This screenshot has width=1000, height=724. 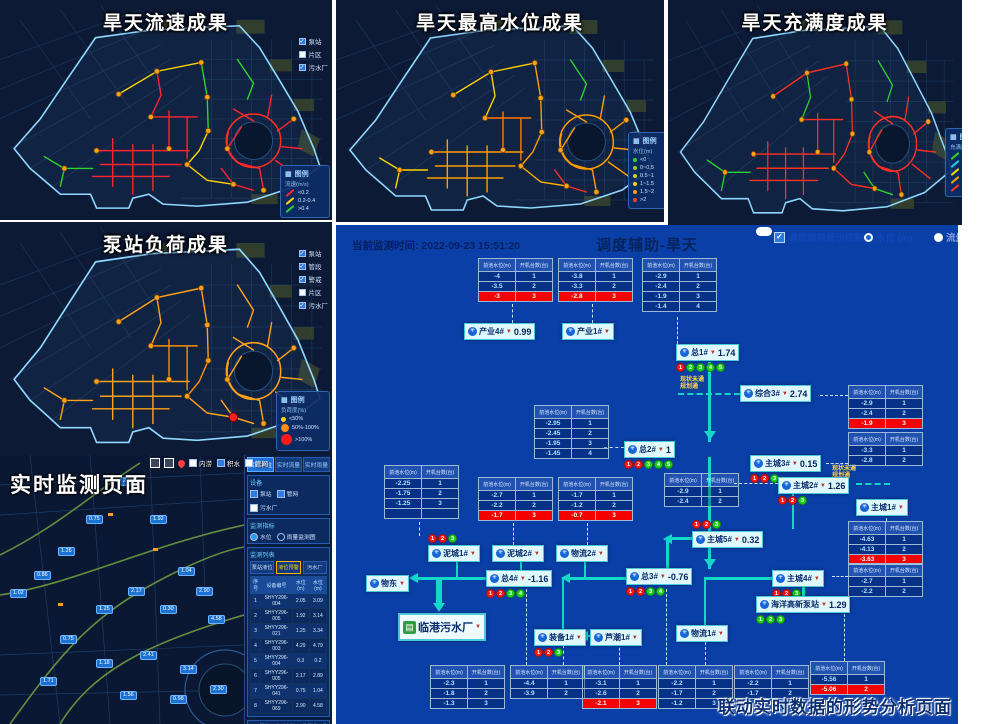 I want to click on table-row: 4 SHYY296-003 4.29 4.79, so click(x=288, y=646).